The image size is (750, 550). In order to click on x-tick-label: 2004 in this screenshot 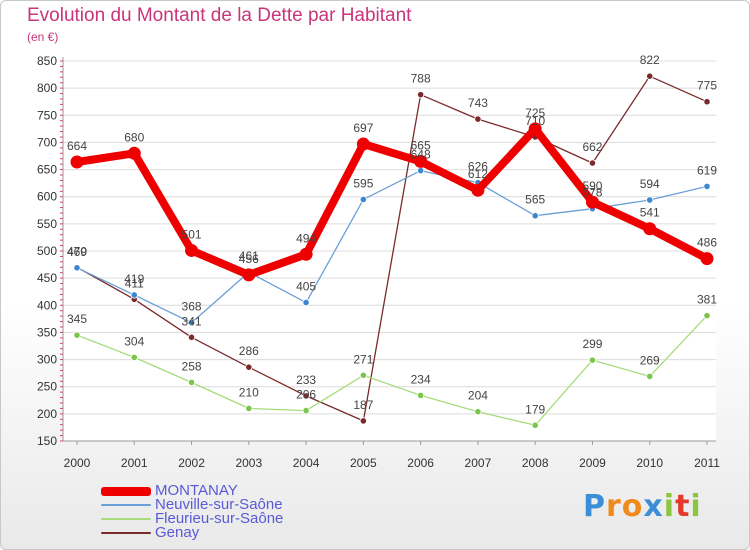, I will do `click(306, 463)`.